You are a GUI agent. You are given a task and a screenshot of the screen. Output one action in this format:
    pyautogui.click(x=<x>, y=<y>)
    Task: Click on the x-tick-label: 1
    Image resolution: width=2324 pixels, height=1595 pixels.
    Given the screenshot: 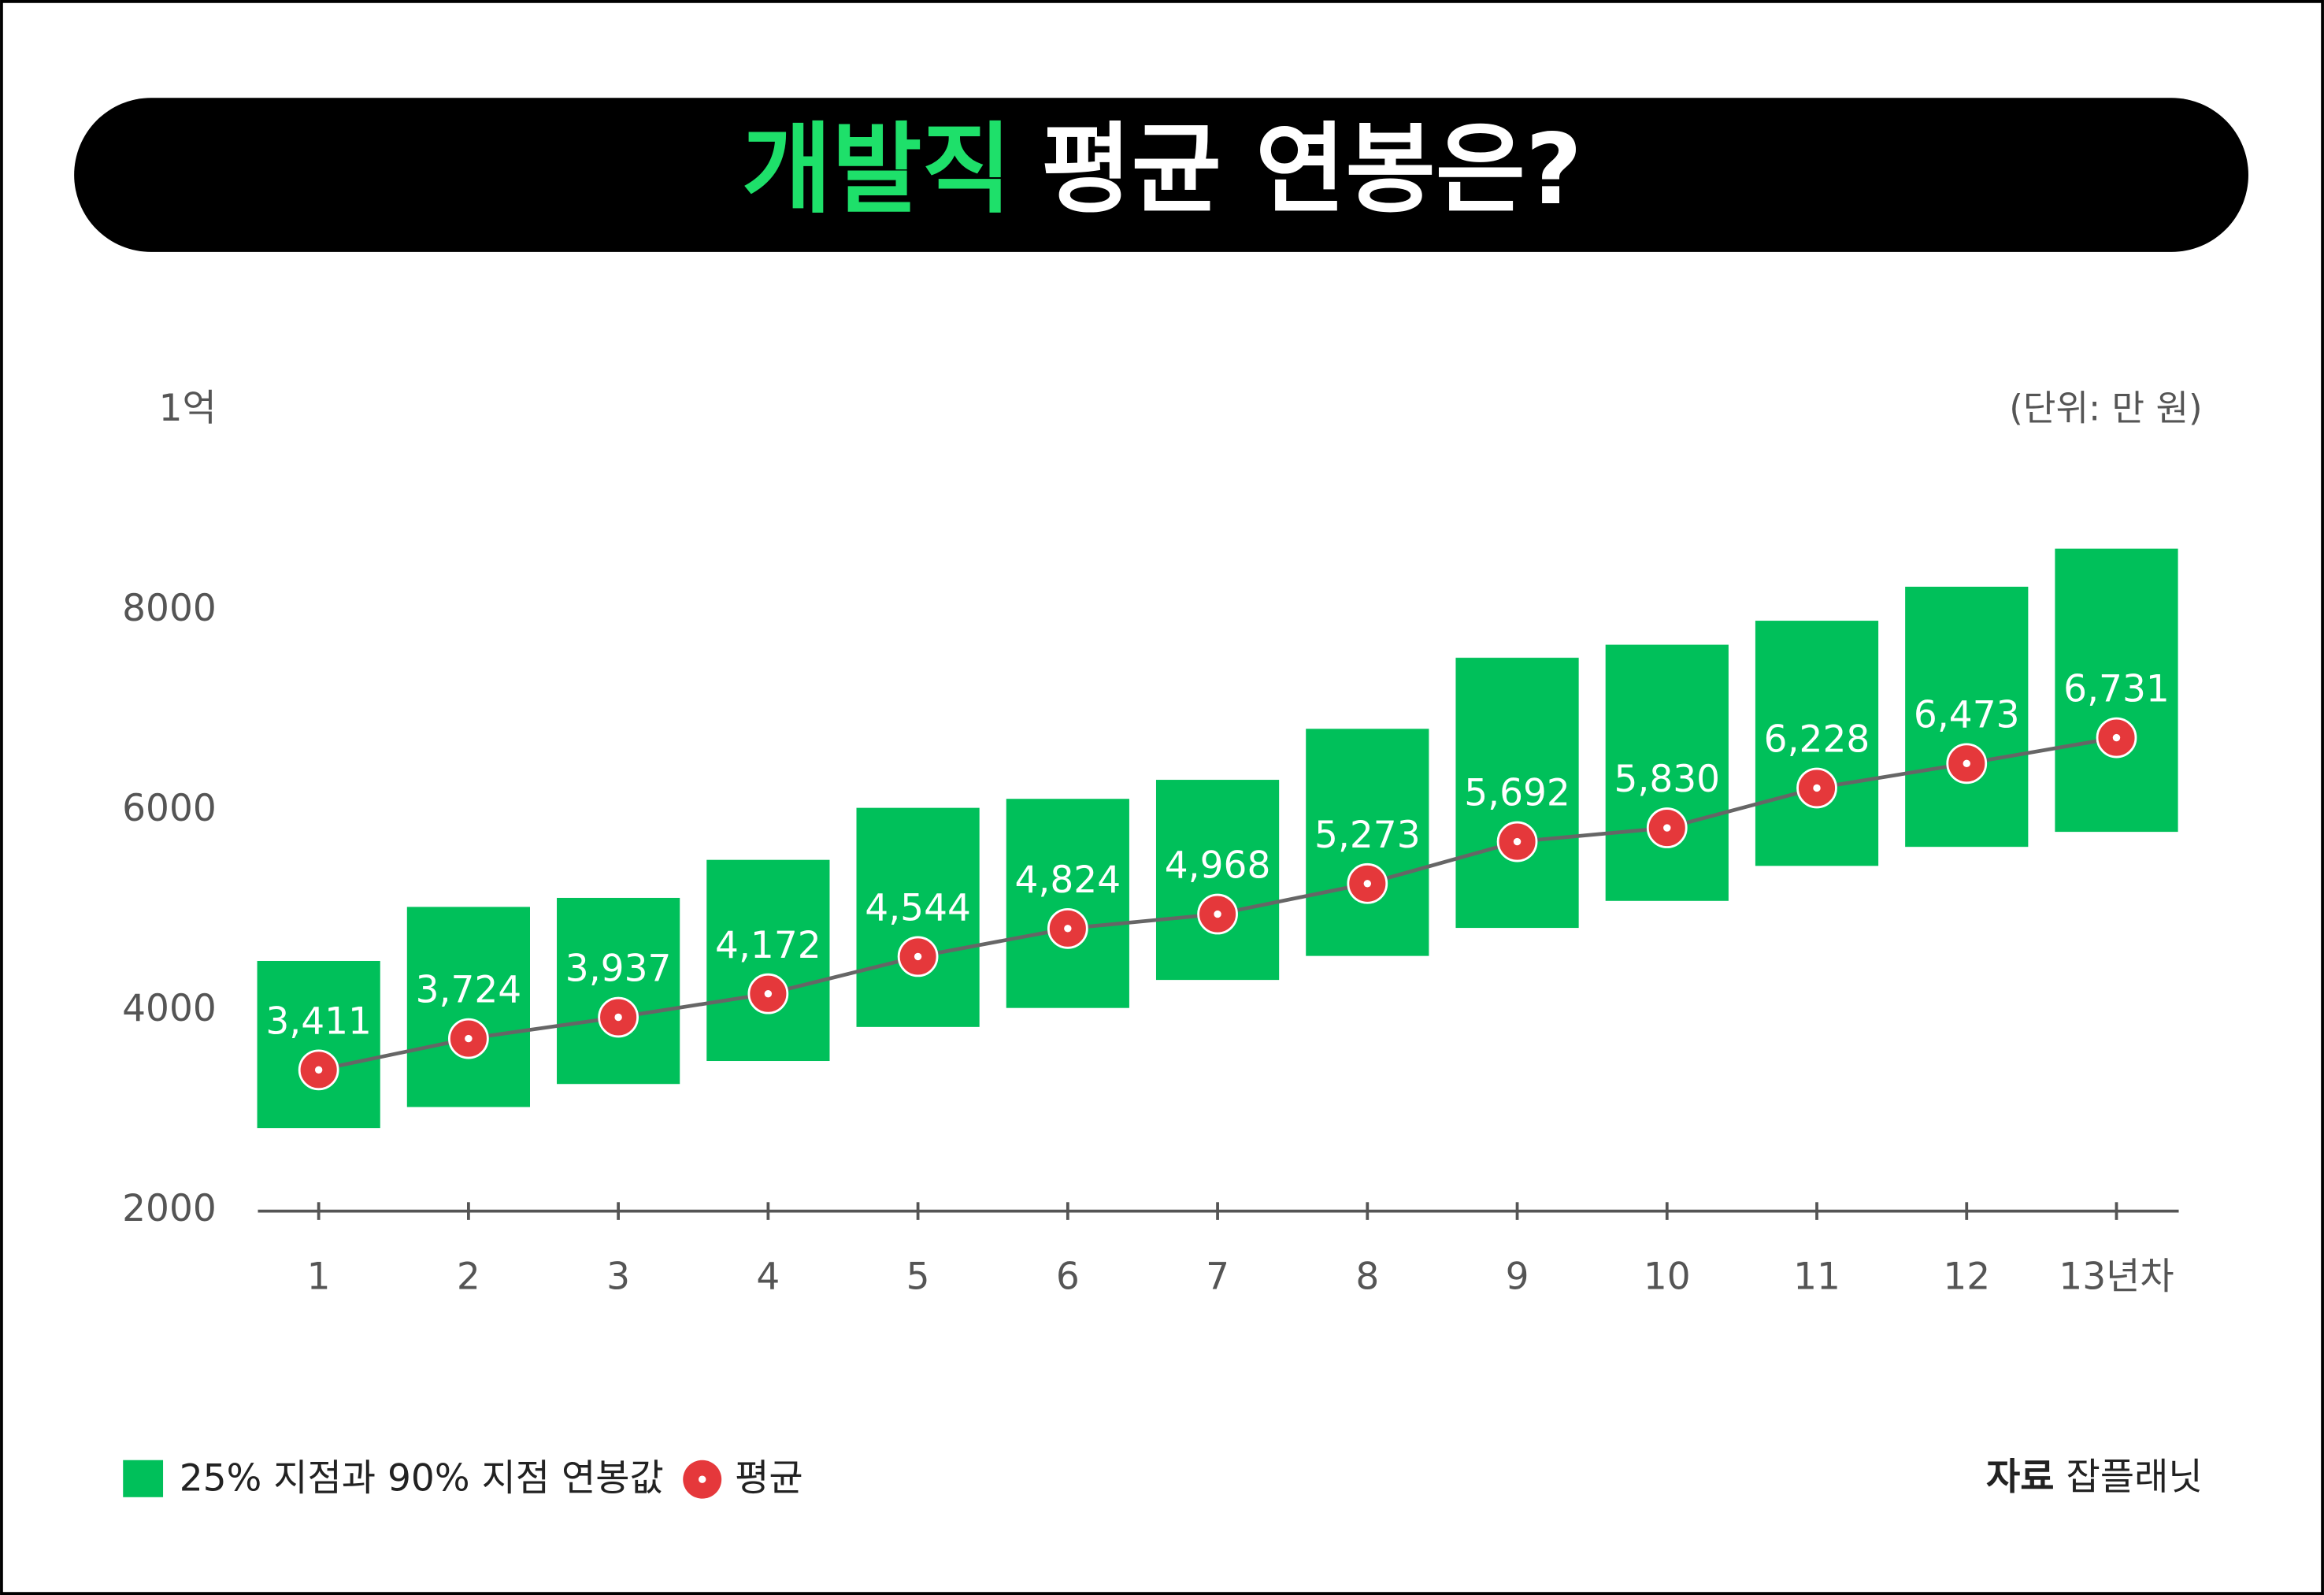 What is the action you would take?
    pyautogui.click(x=319, y=1277)
    